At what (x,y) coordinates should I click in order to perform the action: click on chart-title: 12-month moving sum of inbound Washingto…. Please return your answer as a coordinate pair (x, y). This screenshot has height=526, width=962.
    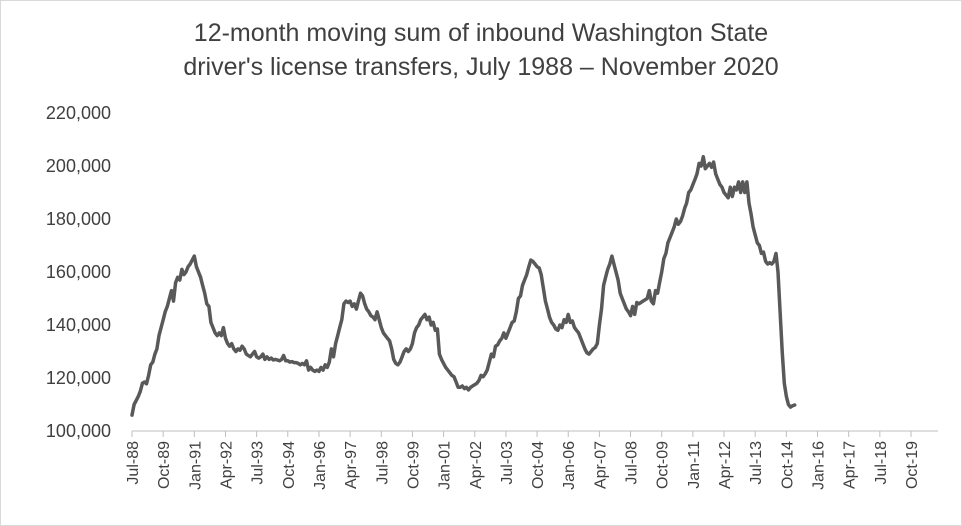
    Looking at the image, I should click on (481, 33).